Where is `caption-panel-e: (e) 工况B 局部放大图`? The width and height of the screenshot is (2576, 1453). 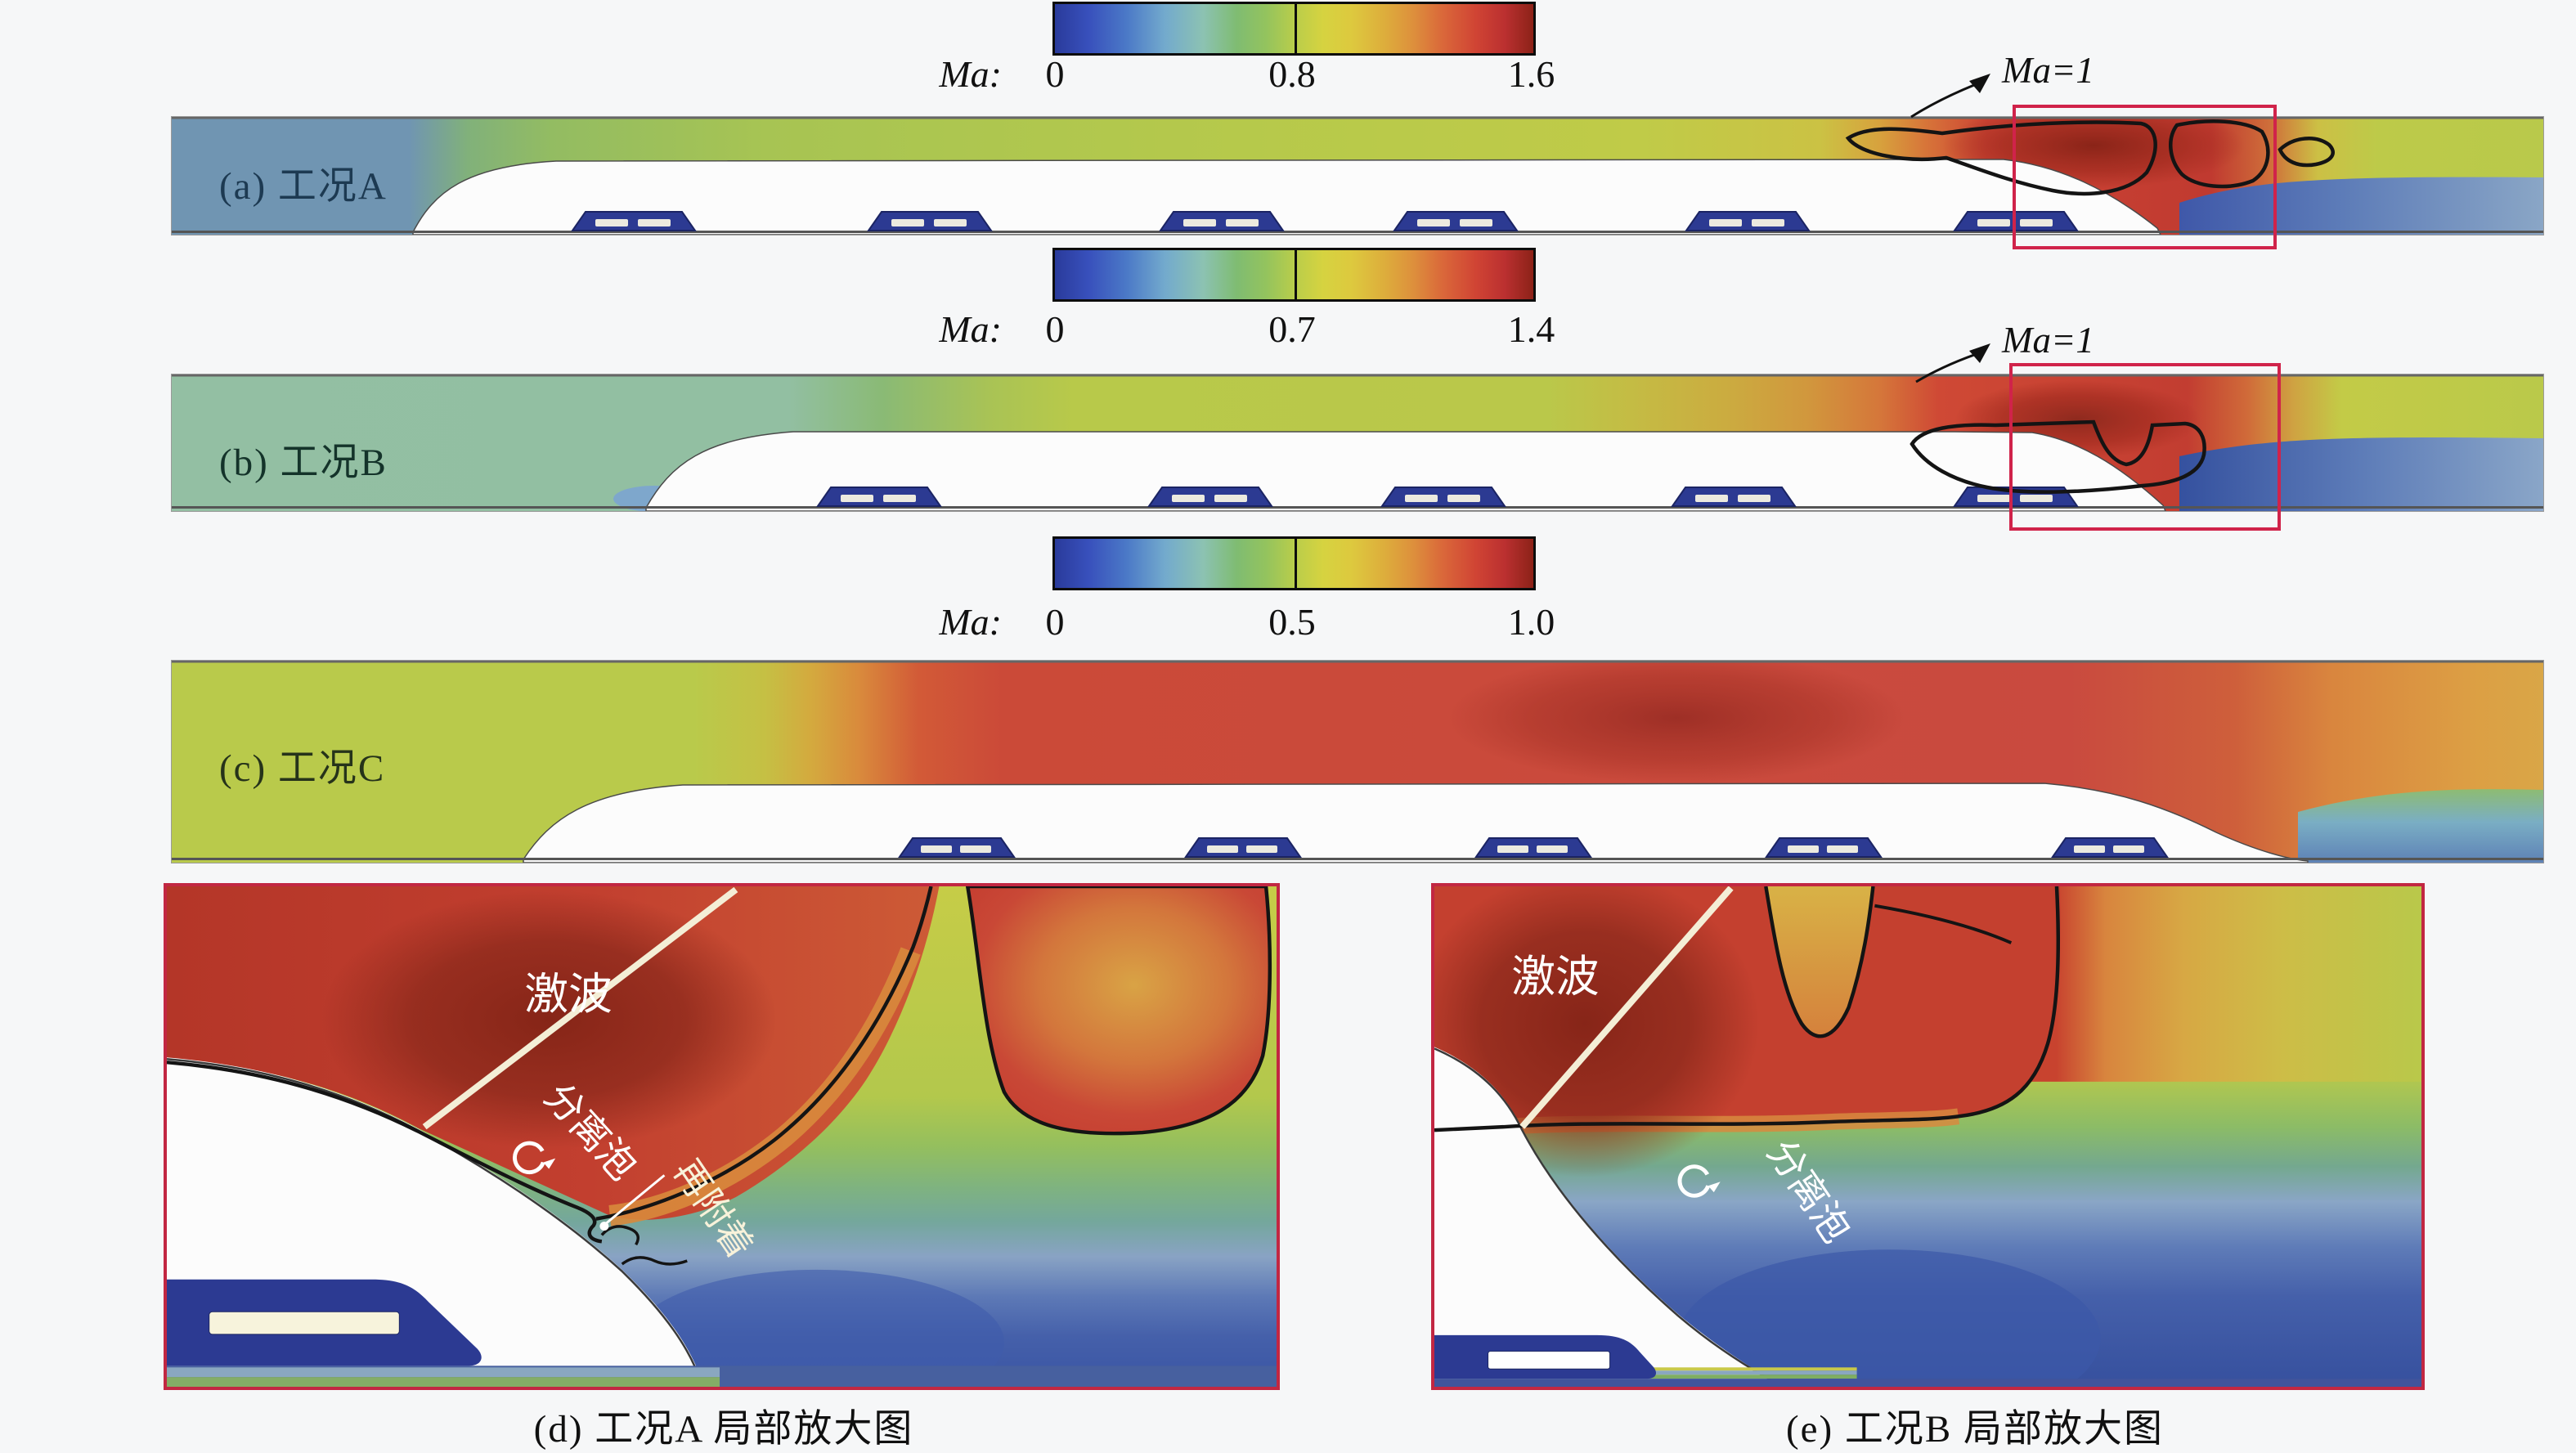
caption-panel-e: (e) 工况B 局部放大图 is located at coordinates (1974, 1429).